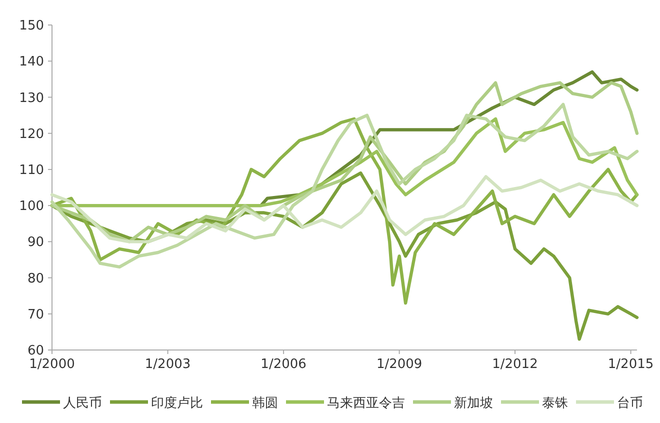 This screenshot has height=423, width=660. Describe the element at coordinates (631, 364) in the screenshot. I see `x-tick-label: 1/2015` at that location.